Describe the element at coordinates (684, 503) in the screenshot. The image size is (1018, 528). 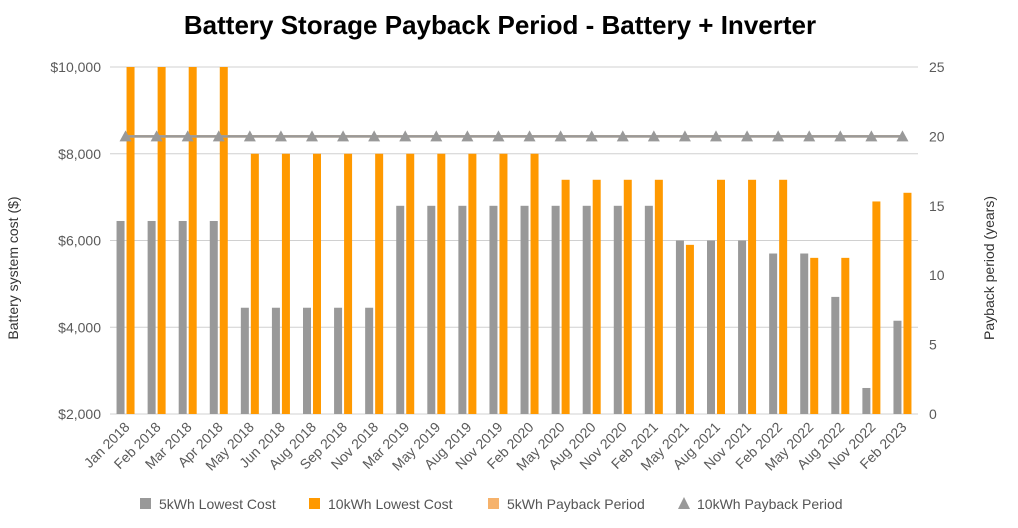
I see `legend-swatch-triangle` at that location.